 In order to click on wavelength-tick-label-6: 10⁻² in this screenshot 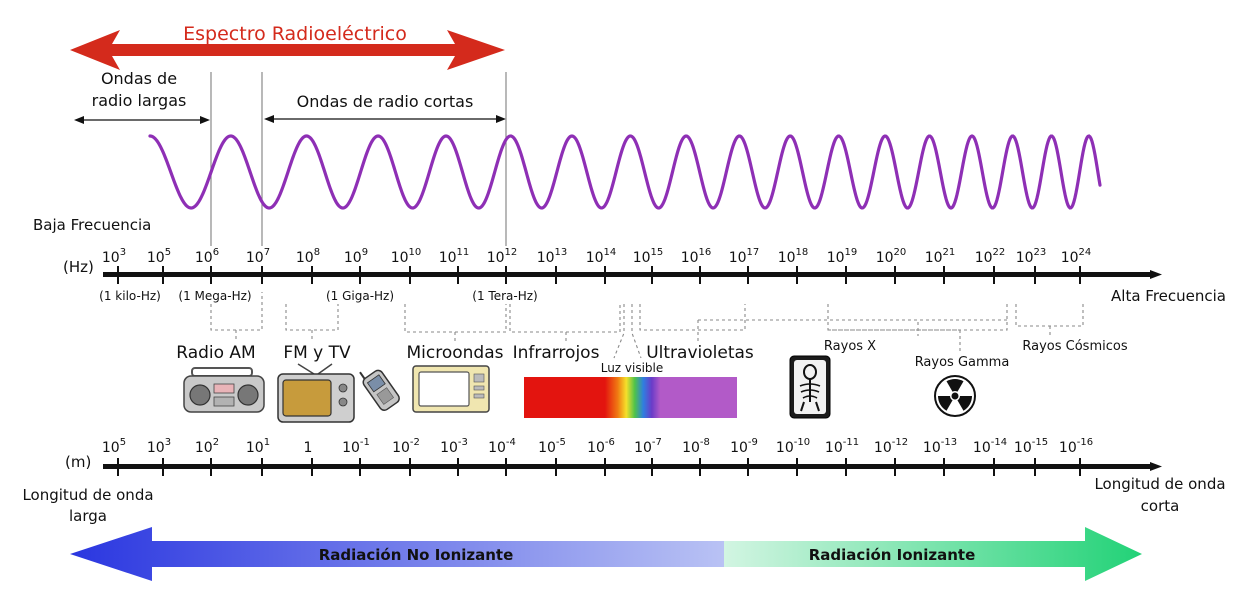, I will do `click(406, 446)`.